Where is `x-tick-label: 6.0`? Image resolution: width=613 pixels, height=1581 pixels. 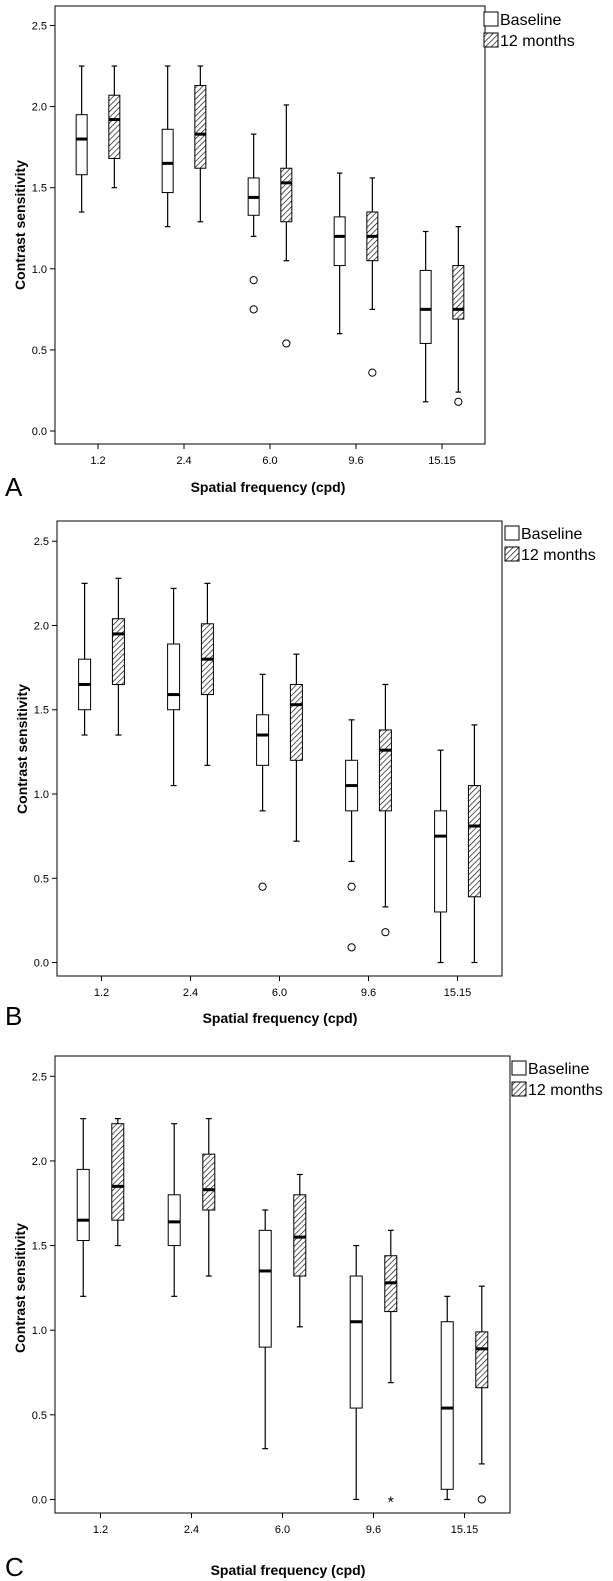
x-tick-label: 6.0 is located at coordinates (279, 993).